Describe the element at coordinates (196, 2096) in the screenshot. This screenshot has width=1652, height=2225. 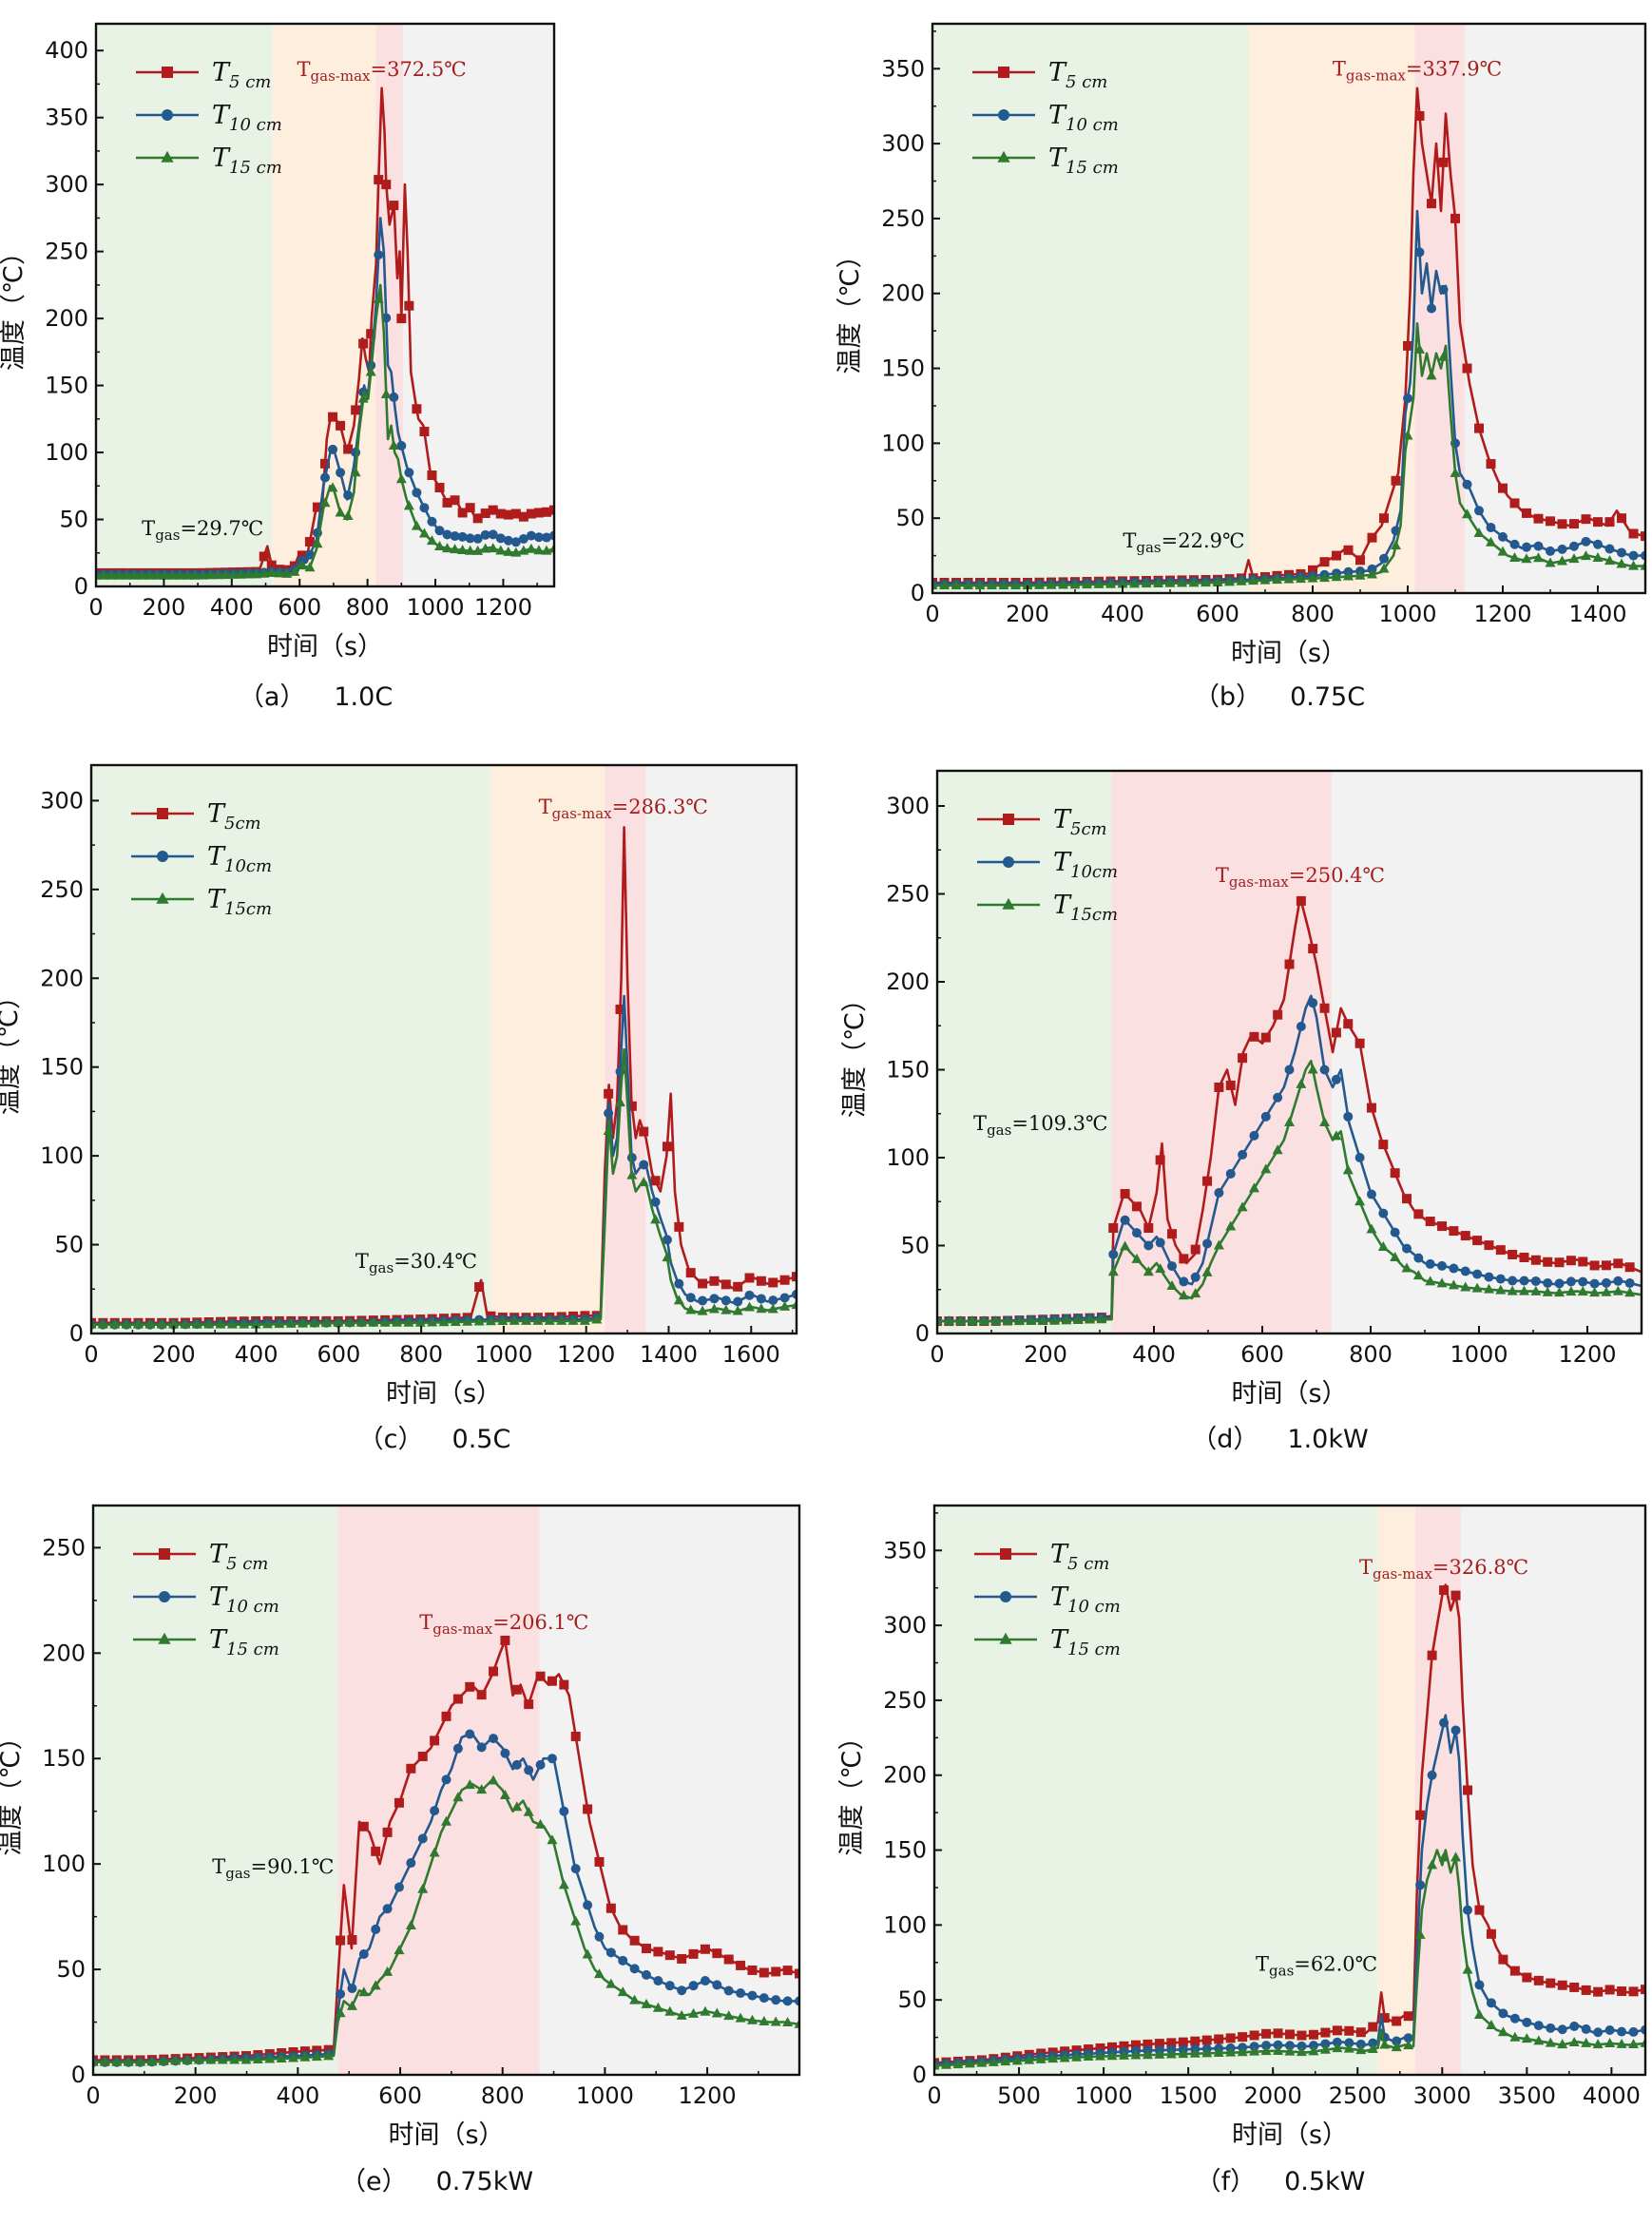
I see `x-tick-label: 200` at that location.